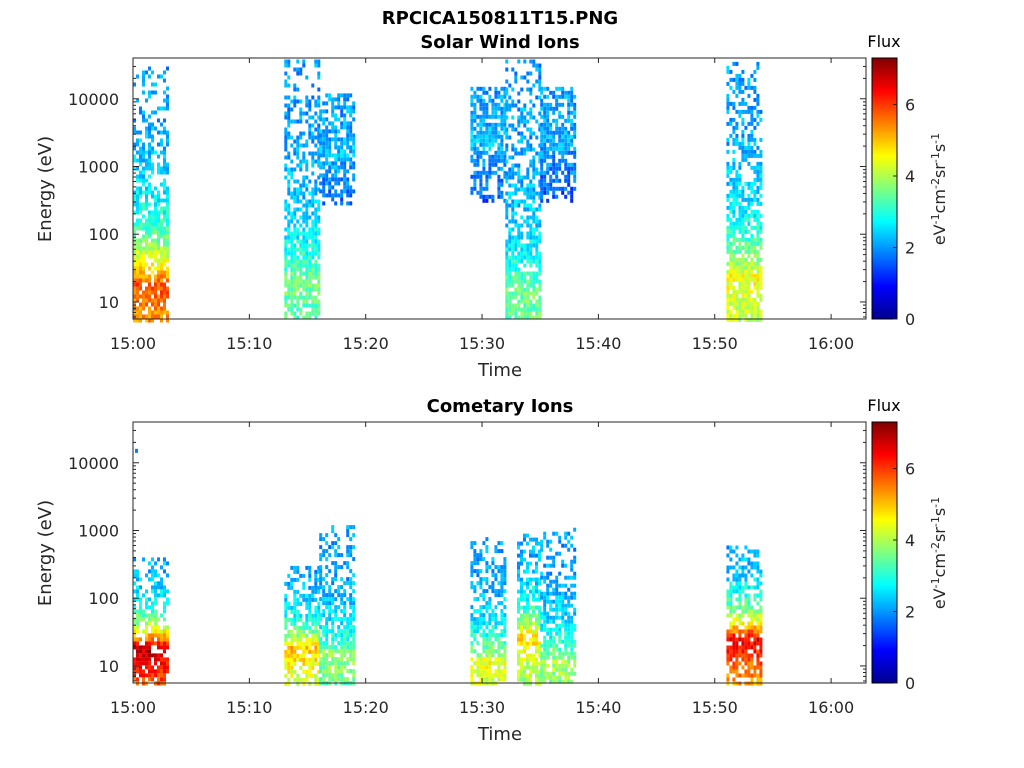 The image size is (1024, 768). I want to click on x-tick-label: 15:00, so click(133, 343).